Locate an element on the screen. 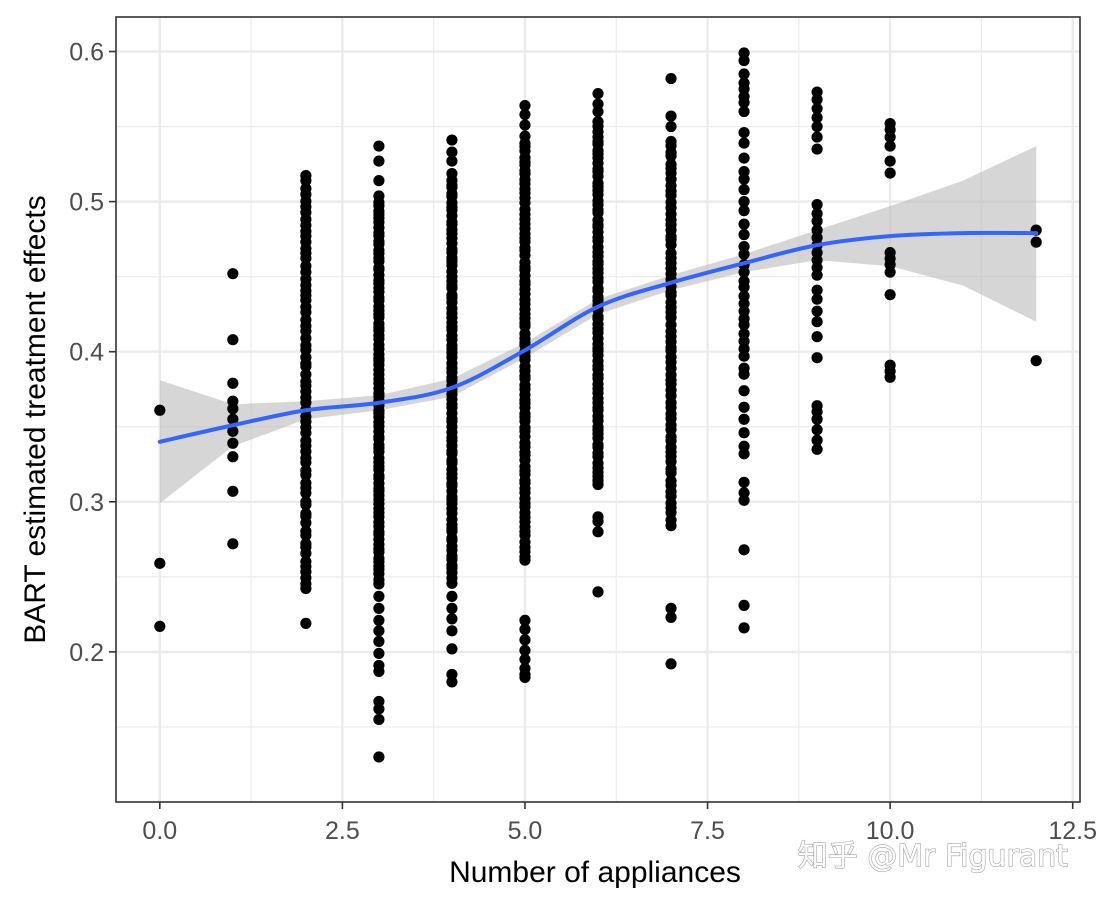 The width and height of the screenshot is (1097, 906). x-axis-title: Number of appliances is located at coordinates (595, 872).